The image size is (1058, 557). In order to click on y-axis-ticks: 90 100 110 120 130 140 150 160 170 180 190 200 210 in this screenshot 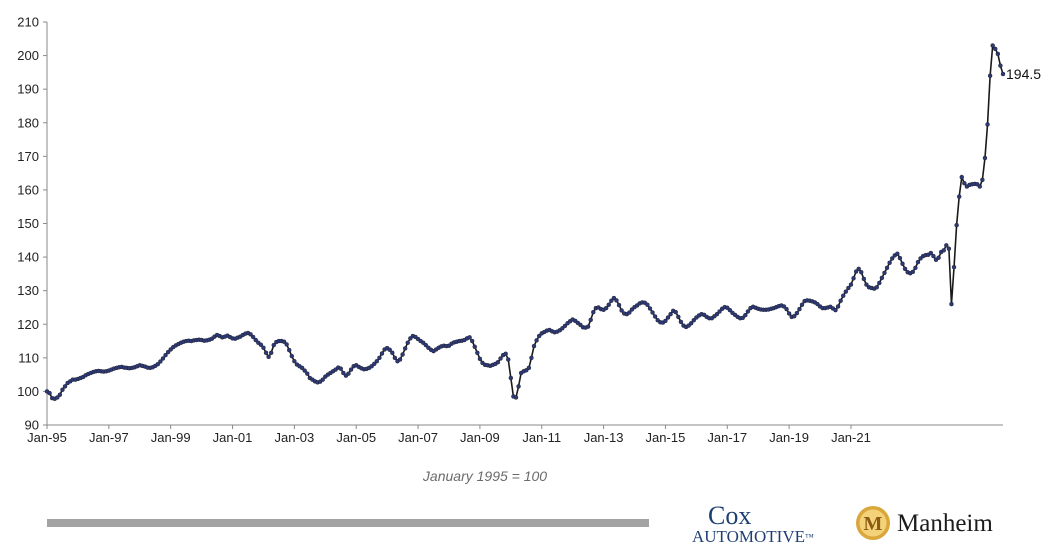, I will do `click(32, 224)`.